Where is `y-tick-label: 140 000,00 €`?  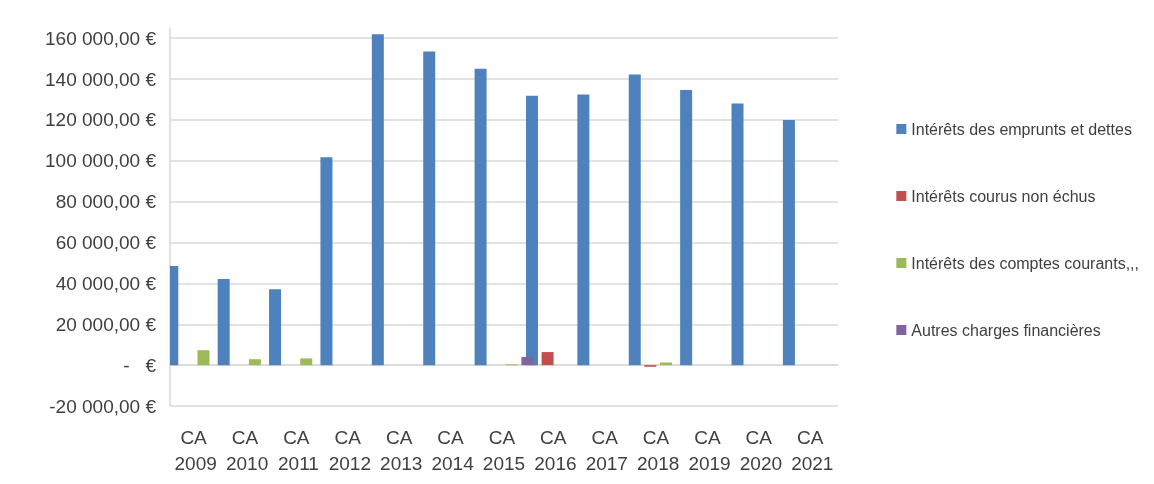 y-tick-label: 140 000,00 € is located at coordinates (101, 79).